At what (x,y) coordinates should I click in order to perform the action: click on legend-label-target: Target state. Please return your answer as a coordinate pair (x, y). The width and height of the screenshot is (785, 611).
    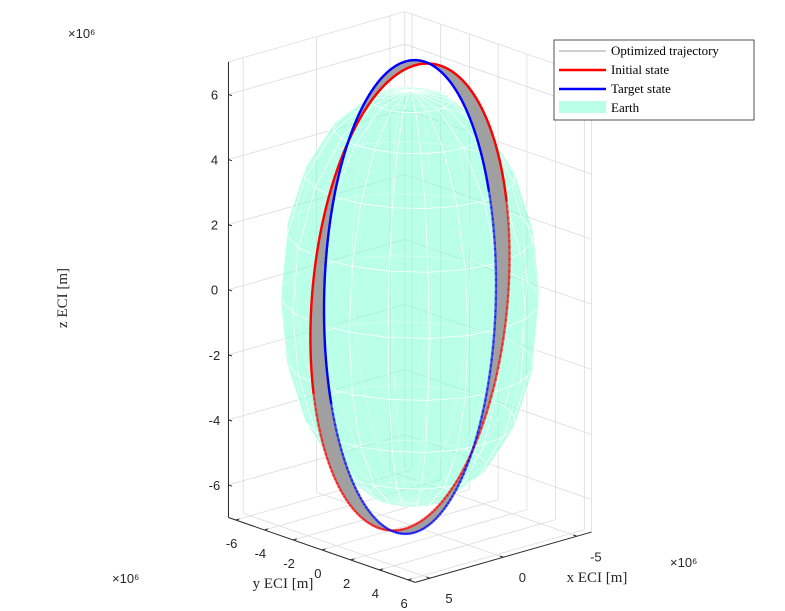
    Looking at the image, I should click on (641, 88).